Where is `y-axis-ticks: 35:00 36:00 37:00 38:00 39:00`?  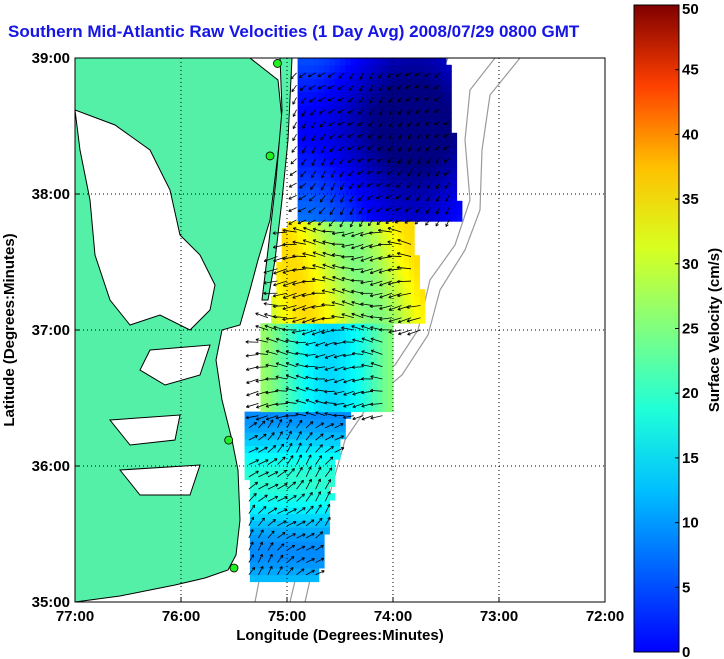
y-axis-ticks: 35:00 36:00 37:00 38:00 39:00 is located at coordinates (56, 330).